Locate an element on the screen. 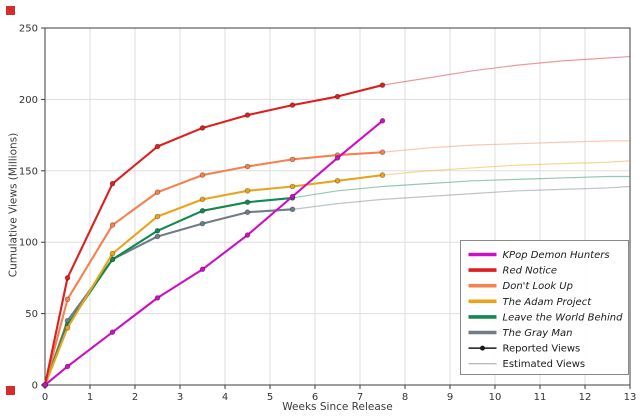 This screenshot has width=640, height=420. y-tick-label: 50 is located at coordinates (31, 314).